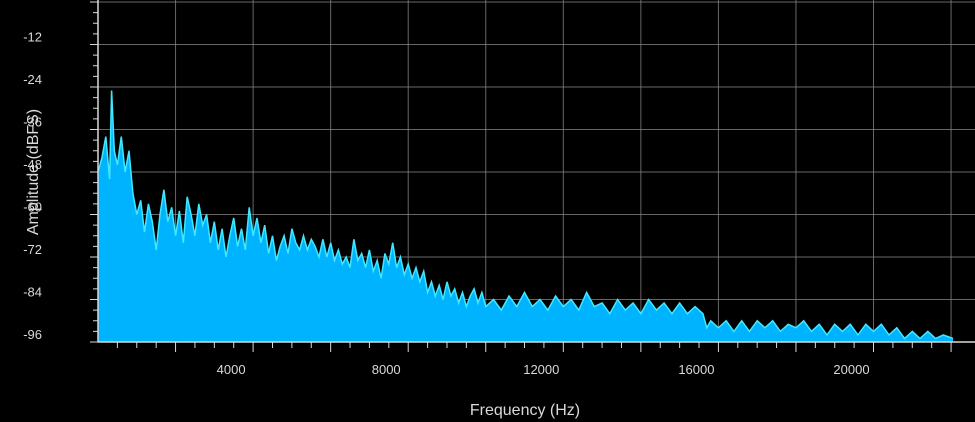 The width and height of the screenshot is (975, 422). Describe the element at coordinates (32, 249) in the screenshot. I see `y-tick-label: -72` at that location.